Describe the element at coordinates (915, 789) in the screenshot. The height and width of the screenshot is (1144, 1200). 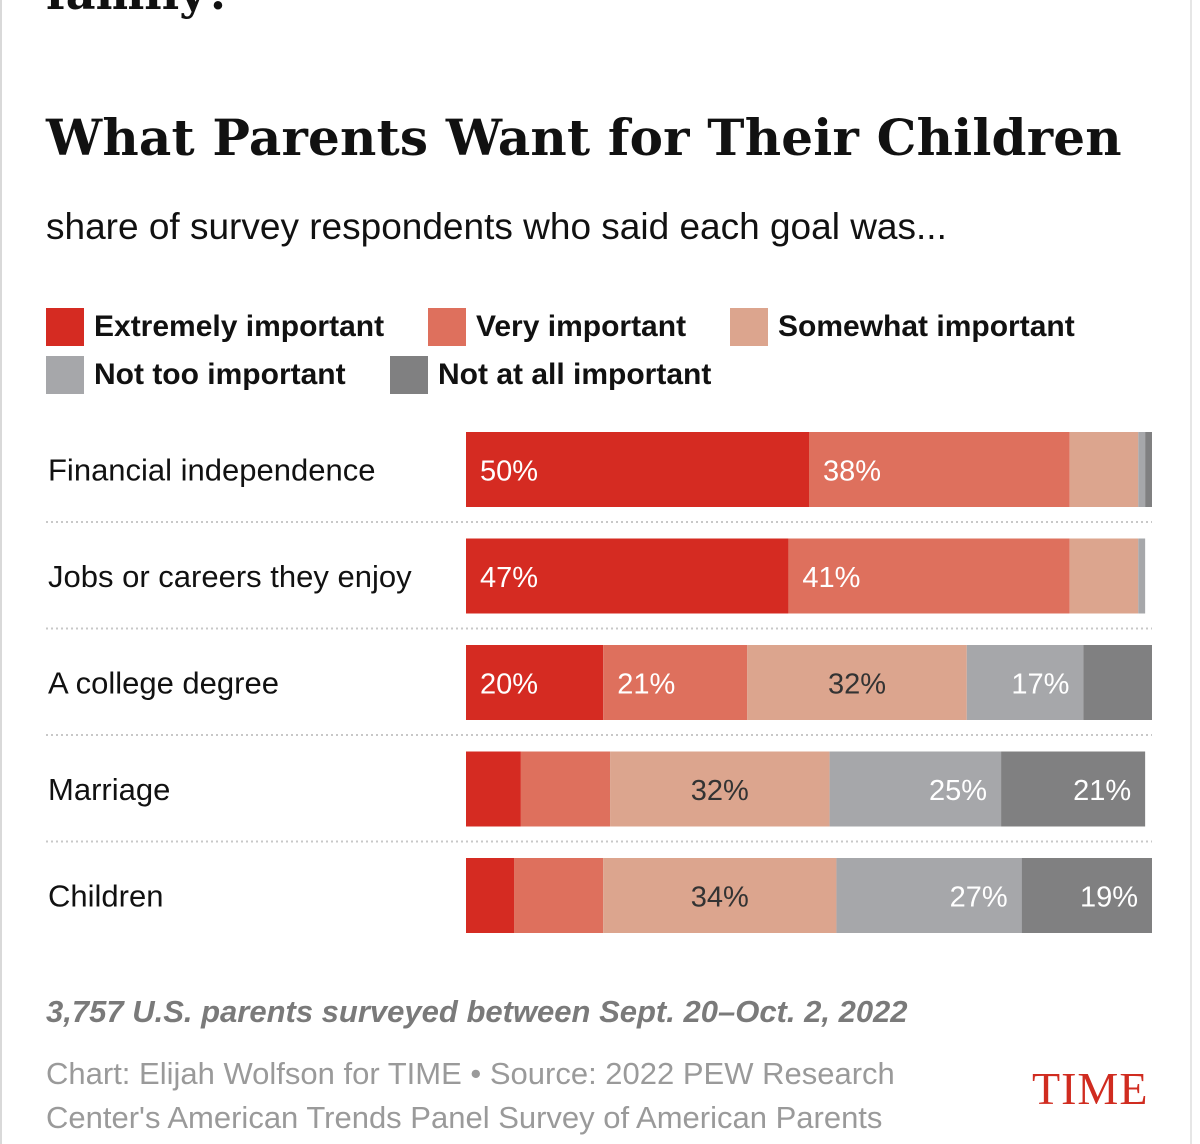
I see `bar-marriage-not-too-important` at that location.